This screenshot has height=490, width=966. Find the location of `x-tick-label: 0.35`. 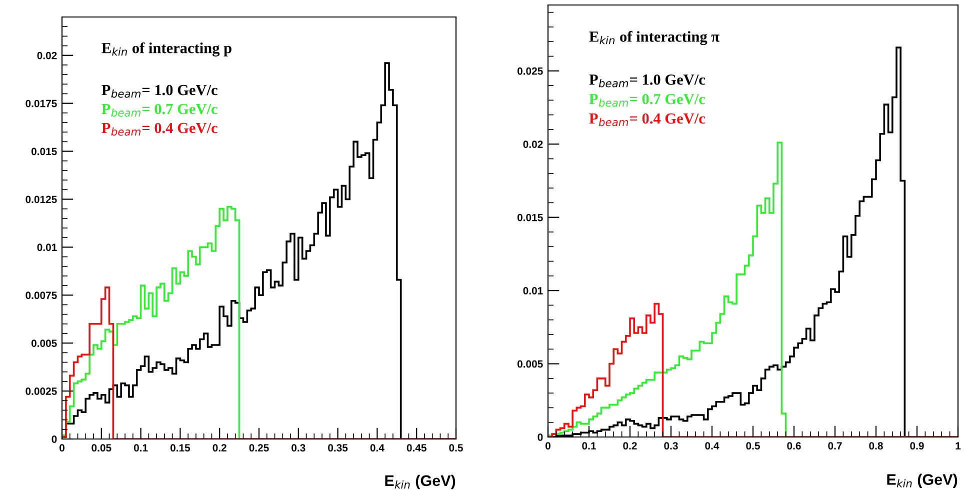

x-tick-label: 0.35 is located at coordinates (338, 448).